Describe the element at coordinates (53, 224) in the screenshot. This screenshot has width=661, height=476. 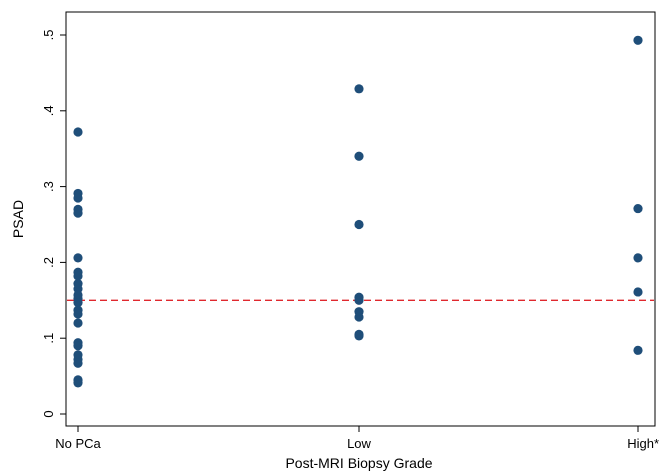
I see `y-axis: 0 .1 .2 .3 .4 .5` at that location.